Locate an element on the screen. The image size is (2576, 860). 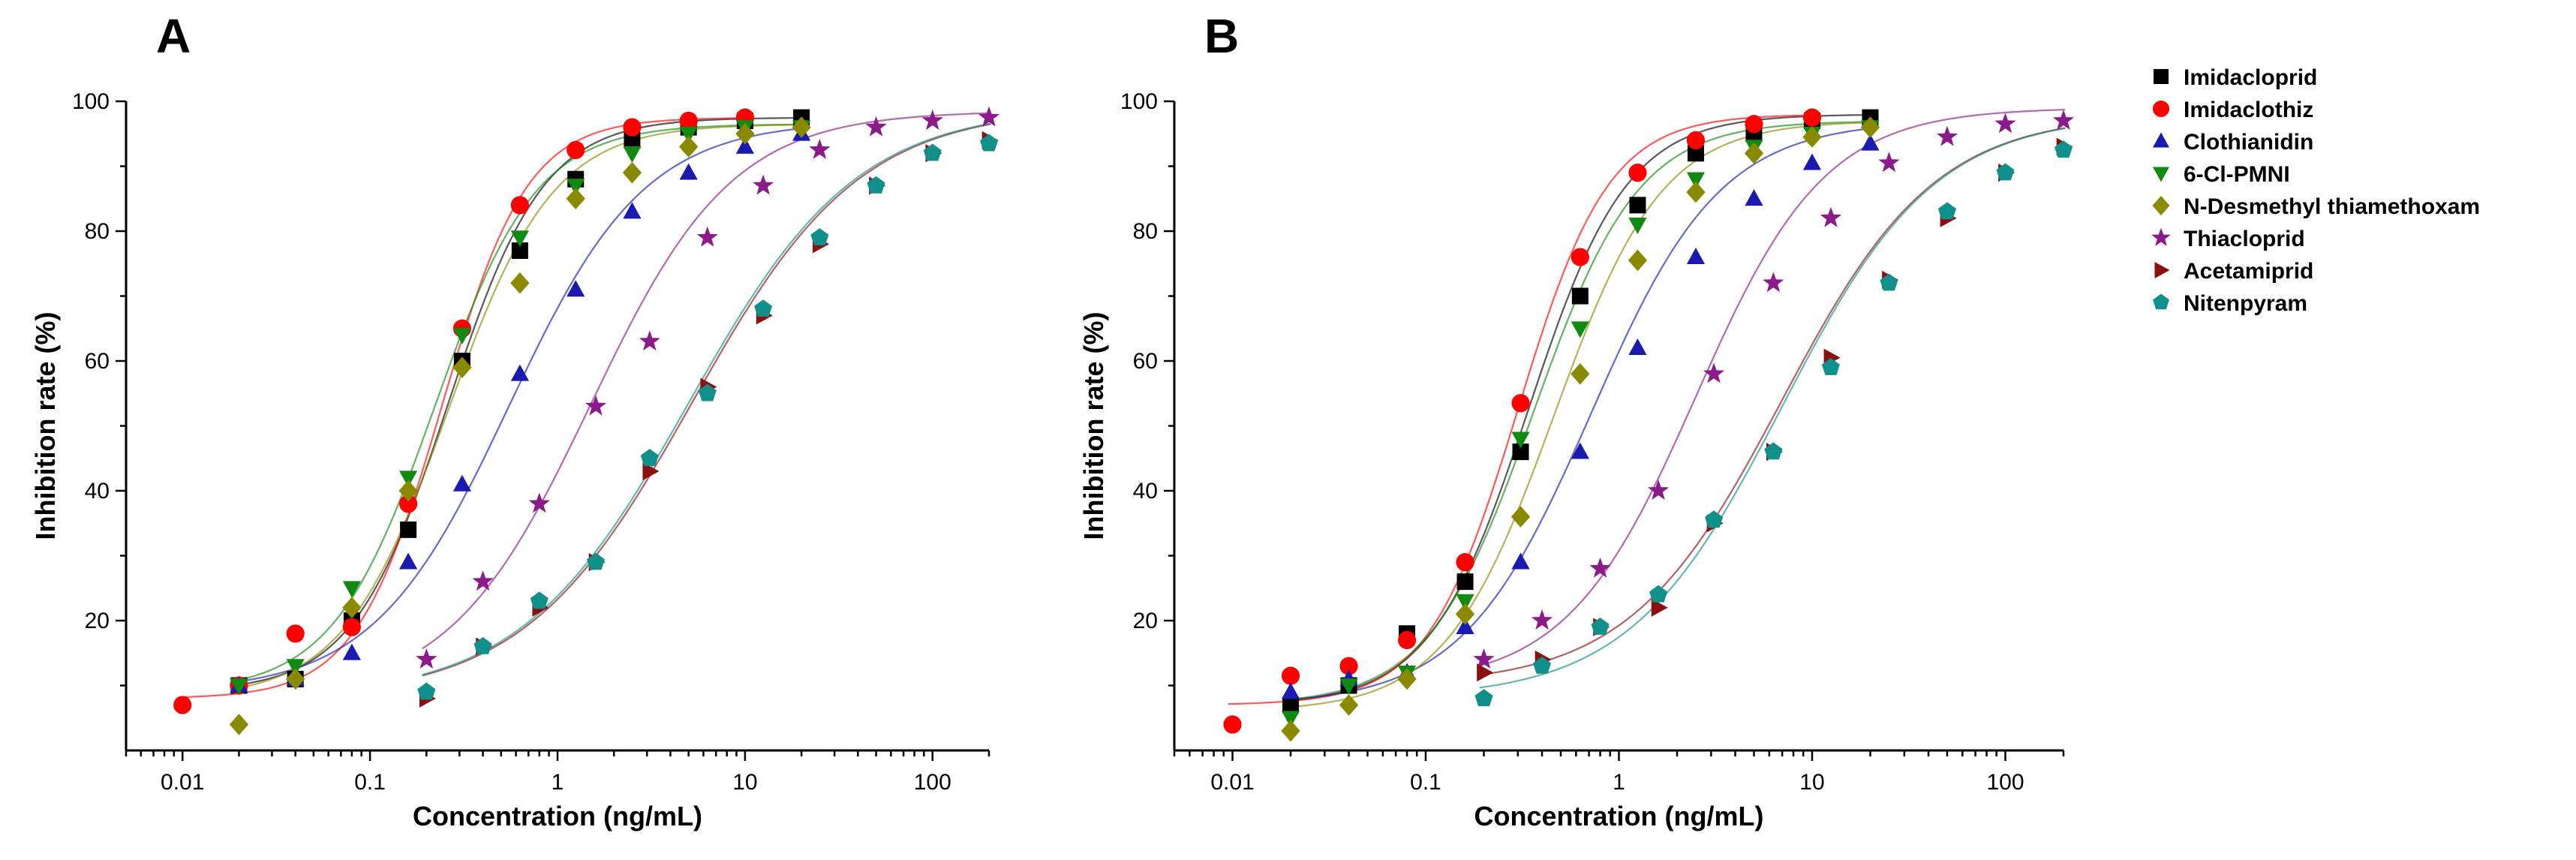
legend-label-clothianidin: Clothianidin is located at coordinates (2248, 142).